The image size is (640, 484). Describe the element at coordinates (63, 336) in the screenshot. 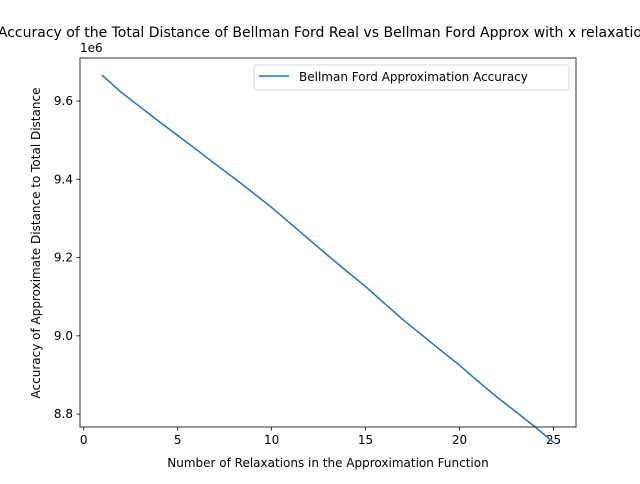

I see `y-tick-label: 9.0` at that location.